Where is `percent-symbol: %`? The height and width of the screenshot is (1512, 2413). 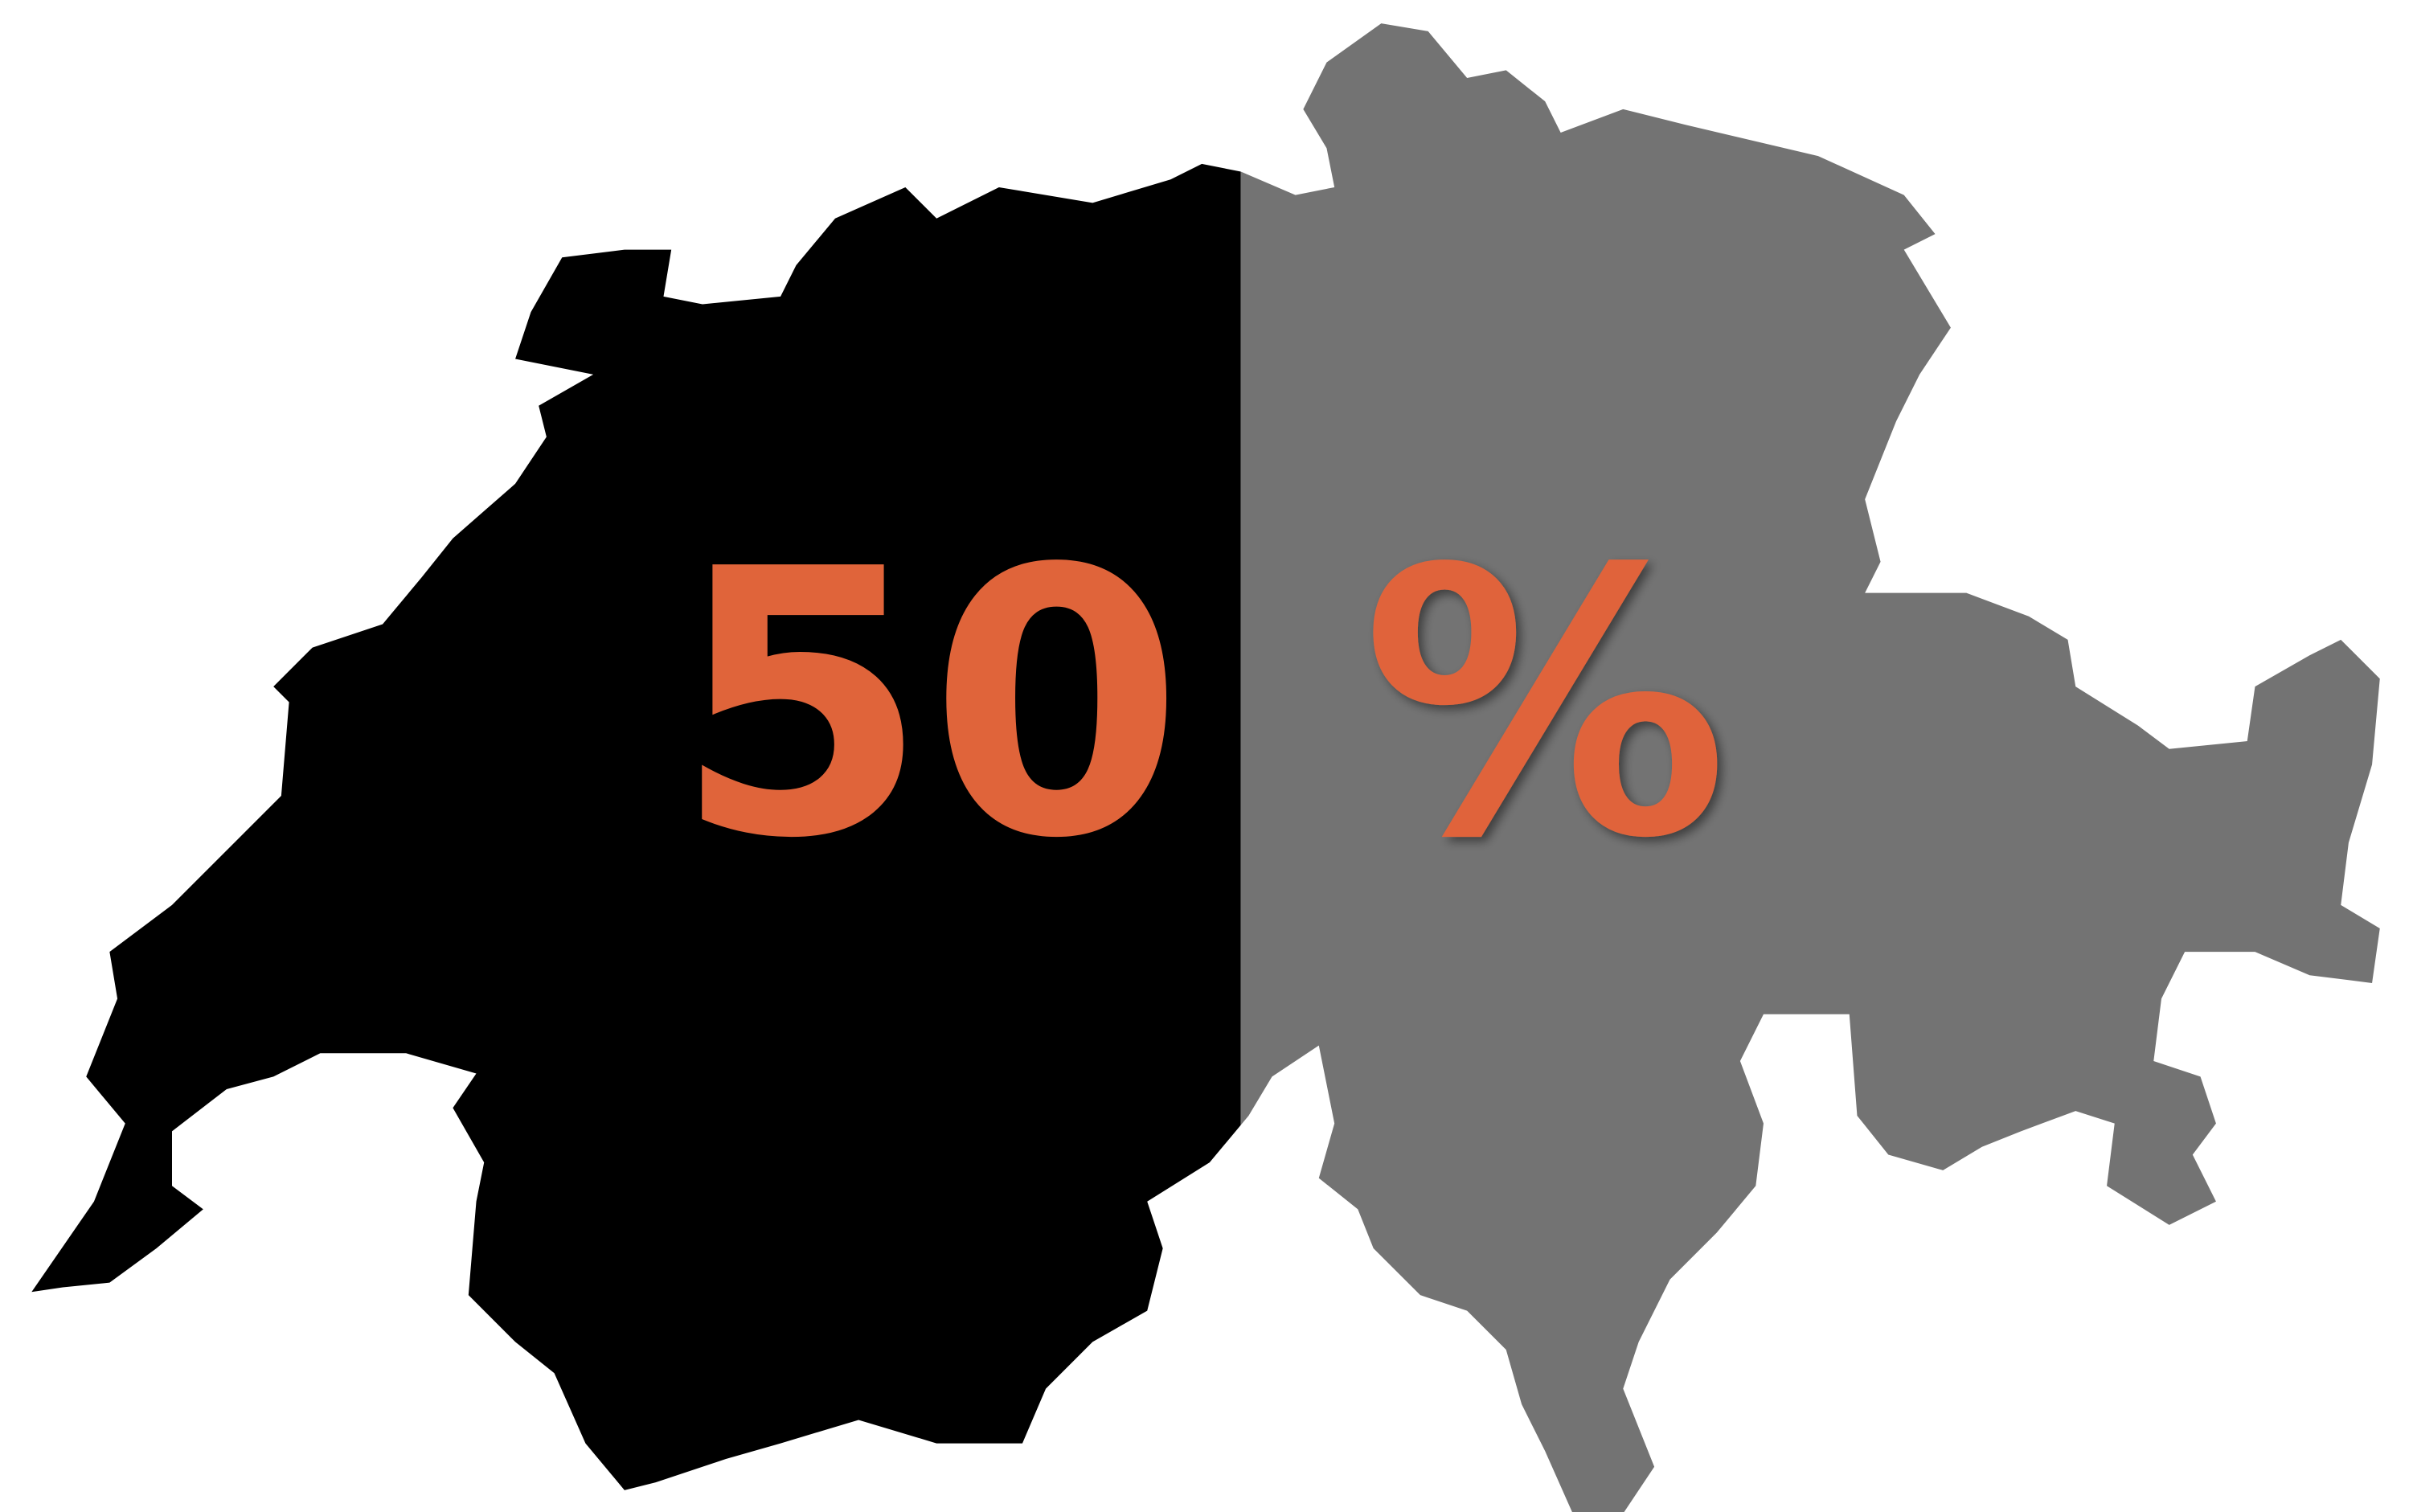
percent-symbol: % is located at coordinates (1545, 705).